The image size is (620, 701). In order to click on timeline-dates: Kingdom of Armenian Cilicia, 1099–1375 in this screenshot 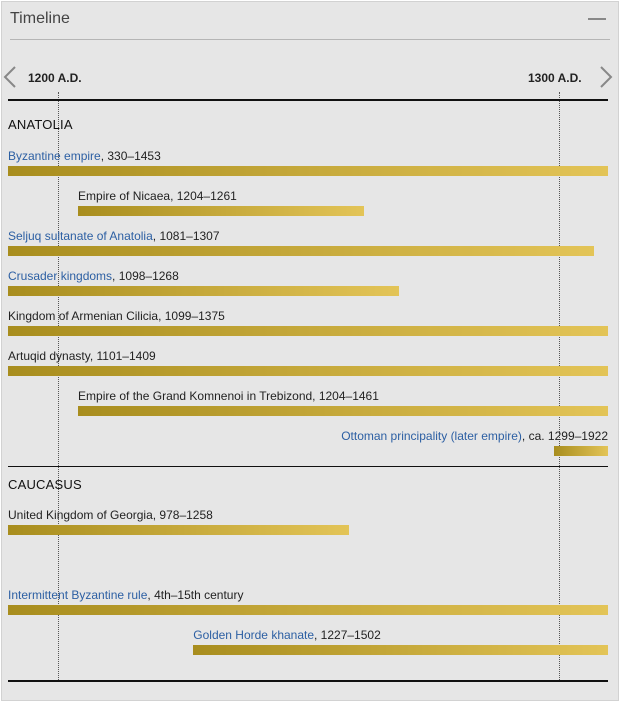, I will do `click(116, 316)`.